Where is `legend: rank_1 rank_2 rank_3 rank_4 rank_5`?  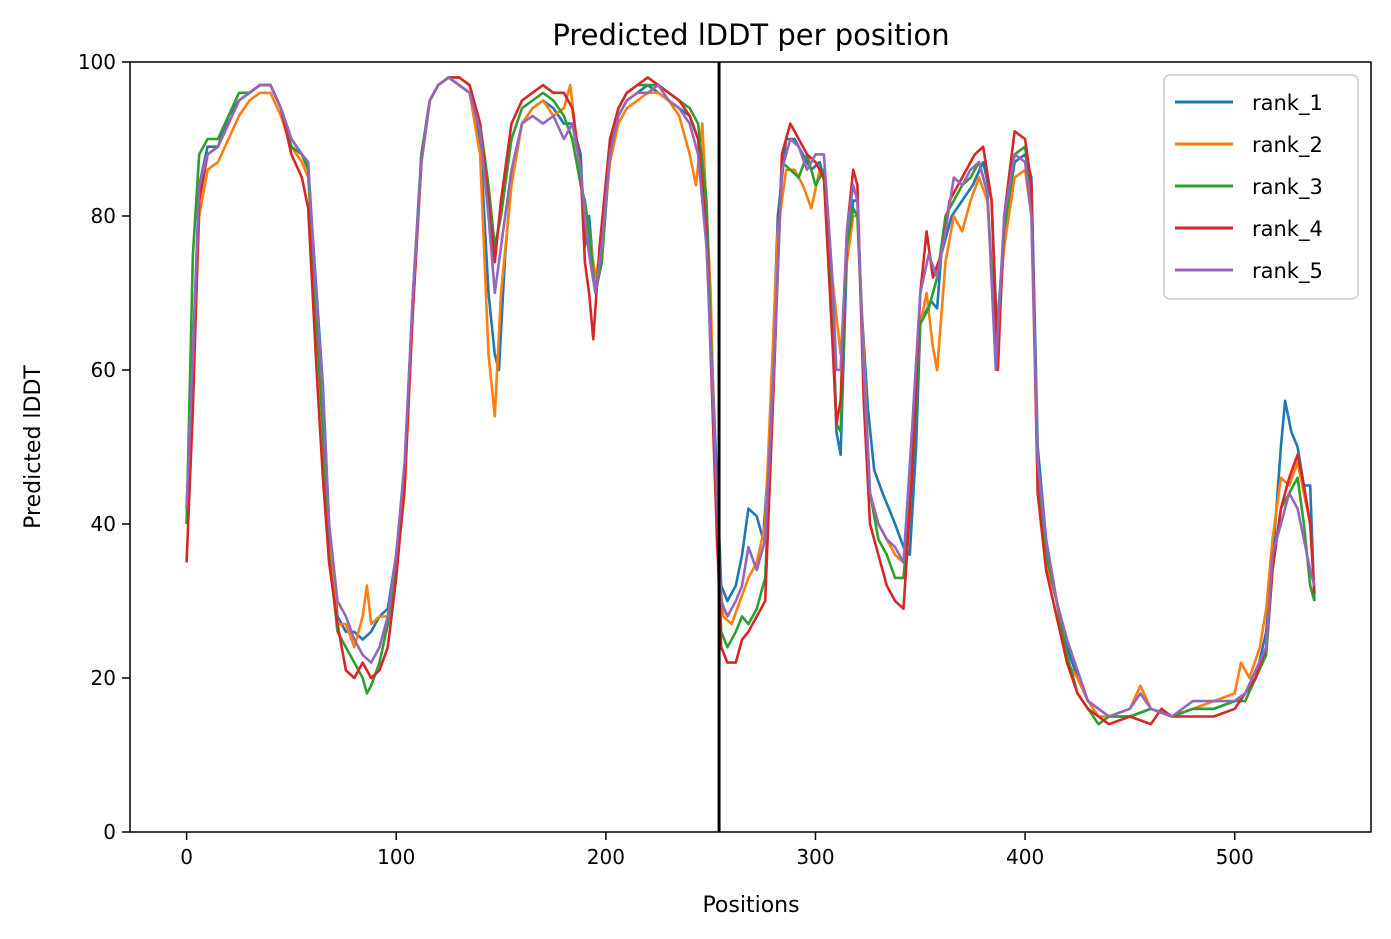
legend: rank_1 rank_2 rank_3 rank_4 rank_5 is located at coordinates (1261, 187).